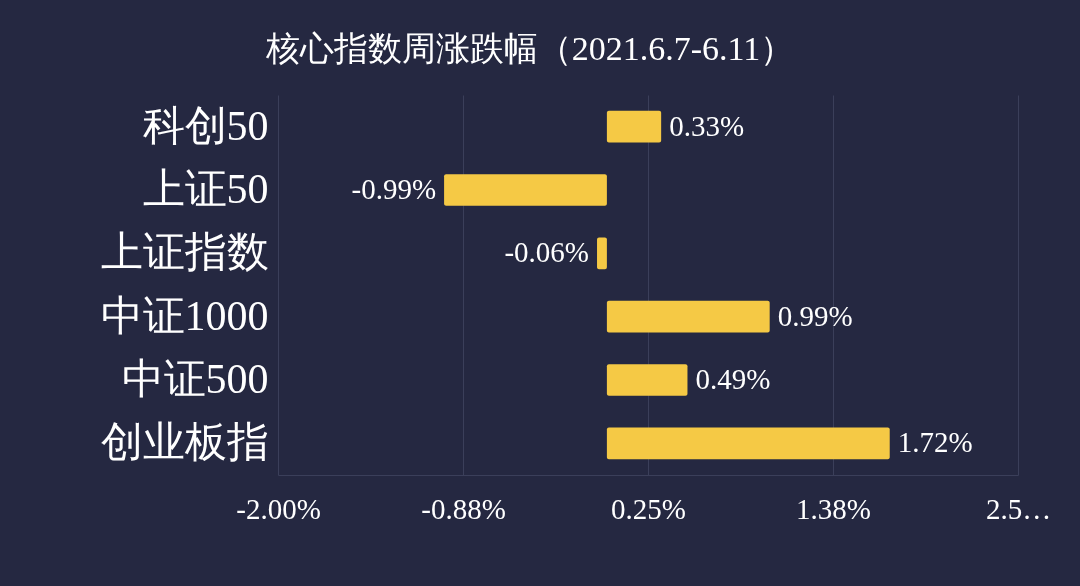 The height and width of the screenshot is (586, 1080). I want to click on chart-title: 核心指数周涨跌幅（2021.6.7-6.11）, so click(529, 48).